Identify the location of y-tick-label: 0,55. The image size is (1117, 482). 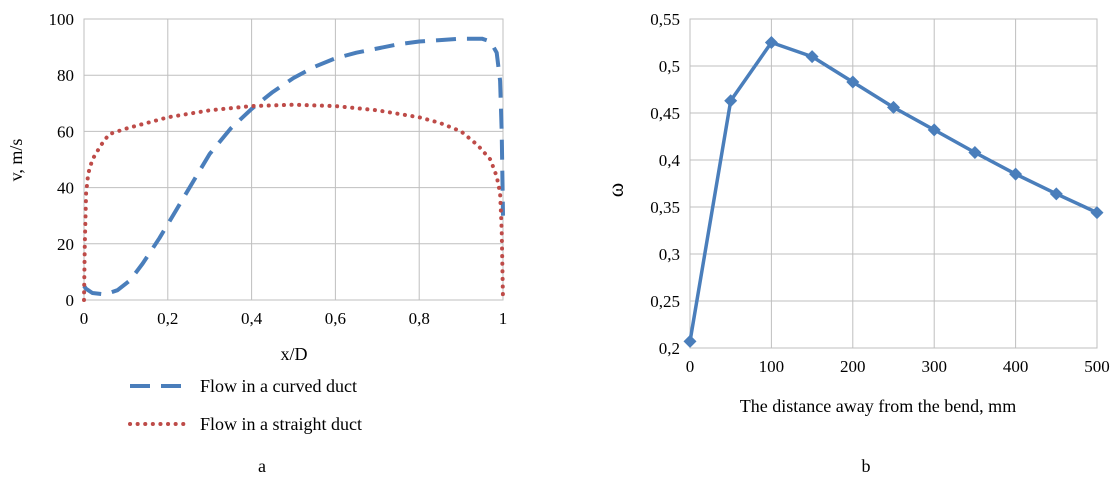
(665, 19).